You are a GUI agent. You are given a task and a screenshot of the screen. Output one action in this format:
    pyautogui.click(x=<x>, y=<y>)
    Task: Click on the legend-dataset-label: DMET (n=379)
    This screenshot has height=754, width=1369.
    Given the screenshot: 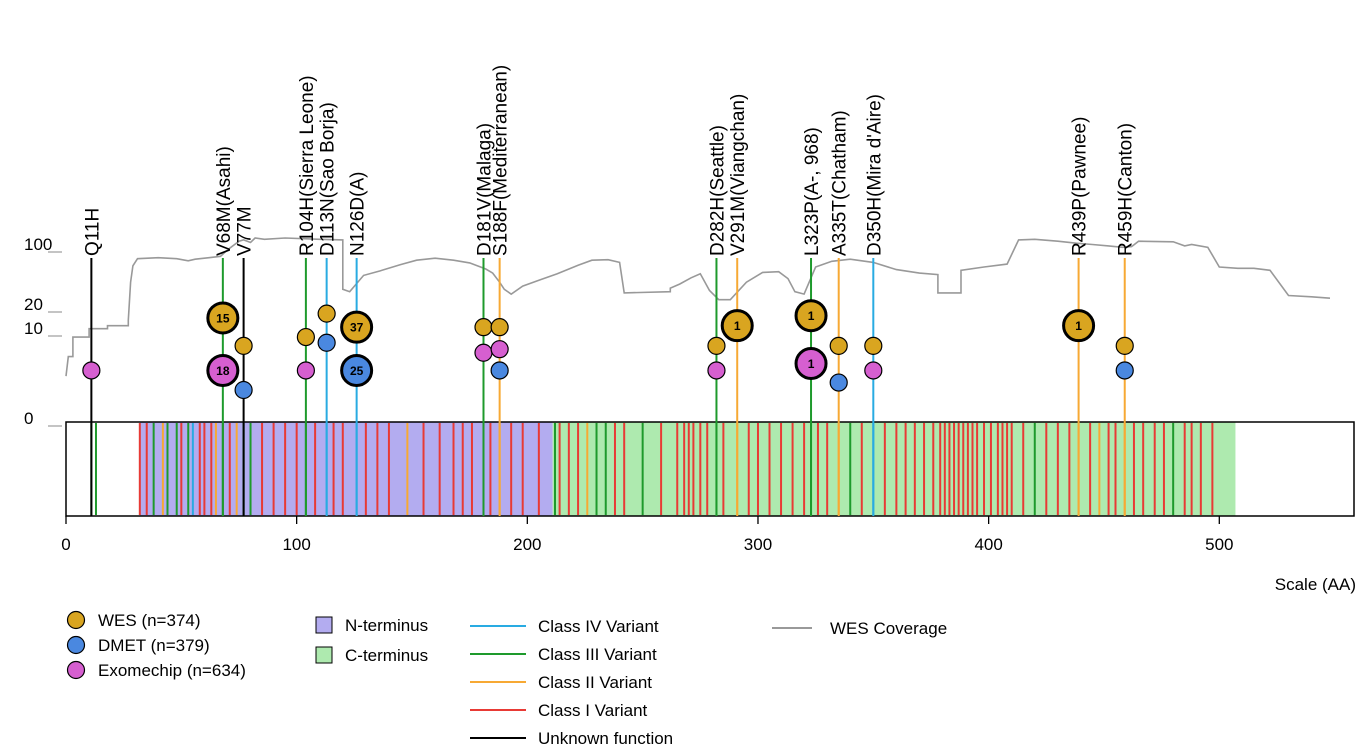 What is the action you would take?
    pyautogui.click(x=154, y=645)
    